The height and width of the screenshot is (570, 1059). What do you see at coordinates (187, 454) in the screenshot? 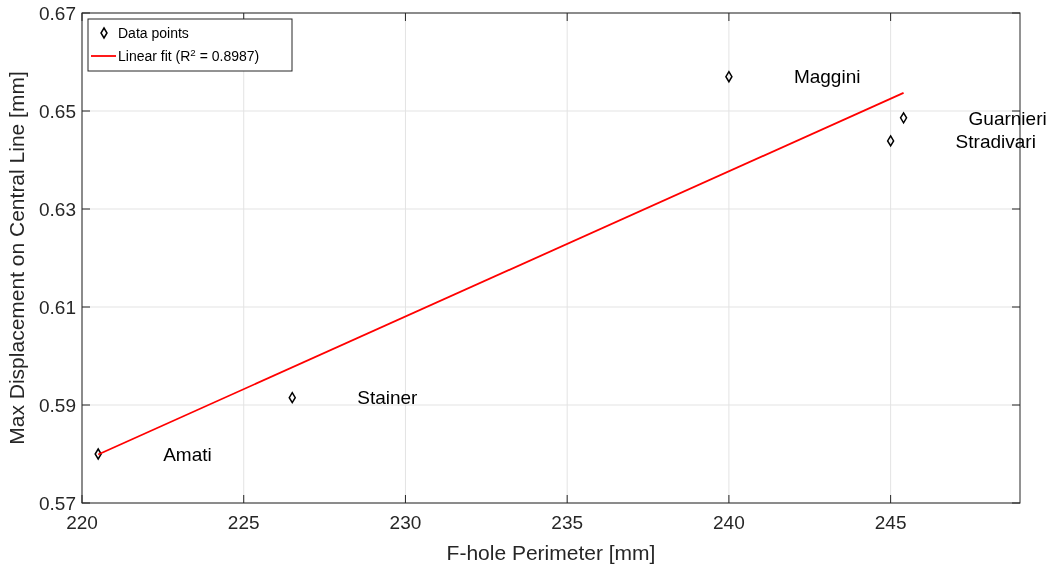
I see `annotation: Amati` at bounding box center [187, 454].